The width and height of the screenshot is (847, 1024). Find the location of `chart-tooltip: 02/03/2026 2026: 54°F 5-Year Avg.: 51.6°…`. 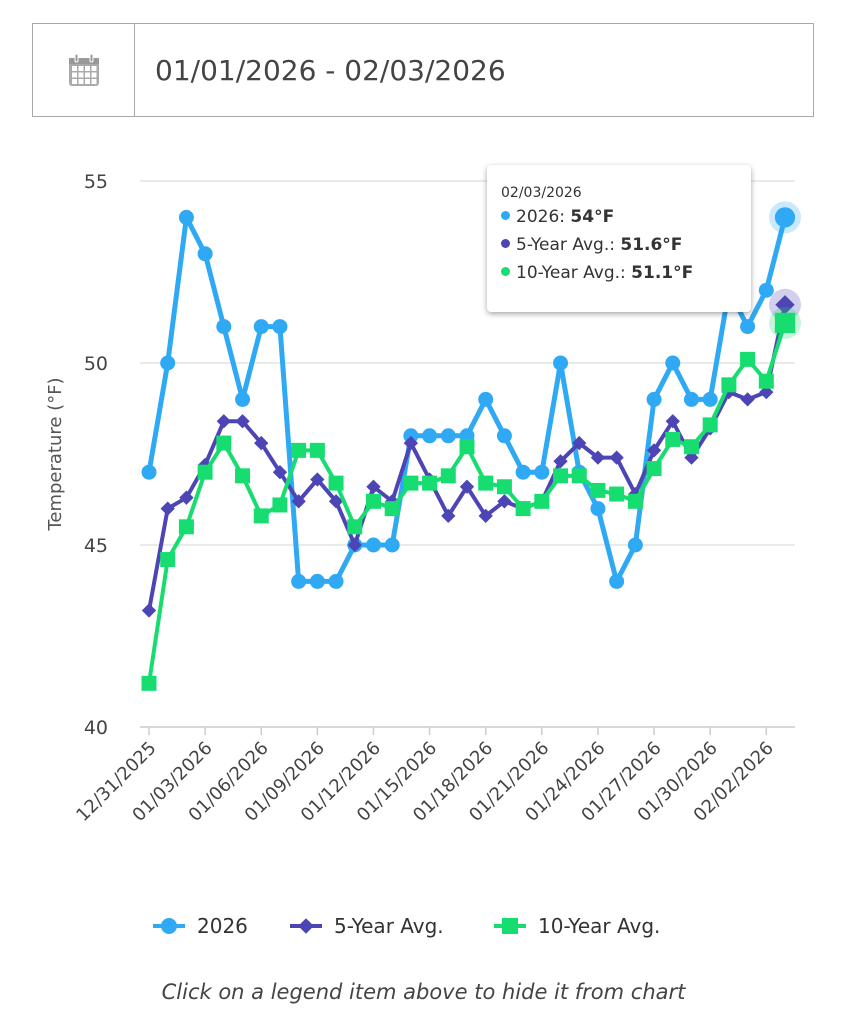

chart-tooltip: 02/03/2026 2026: 54°F 5-Year Avg.: 51.6°… is located at coordinates (619, 238).